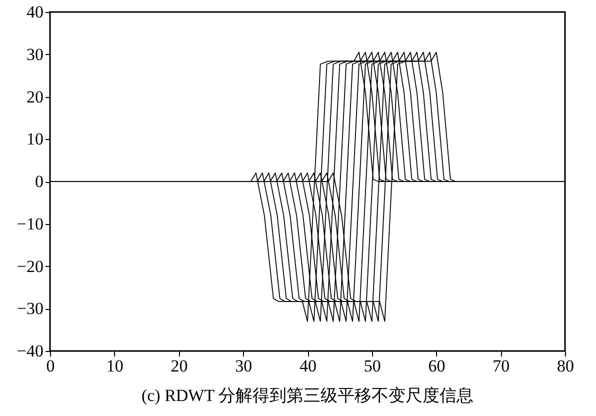 The image size is (596, 416). I want to click on x-tick-label: 40, so click(308, 366).